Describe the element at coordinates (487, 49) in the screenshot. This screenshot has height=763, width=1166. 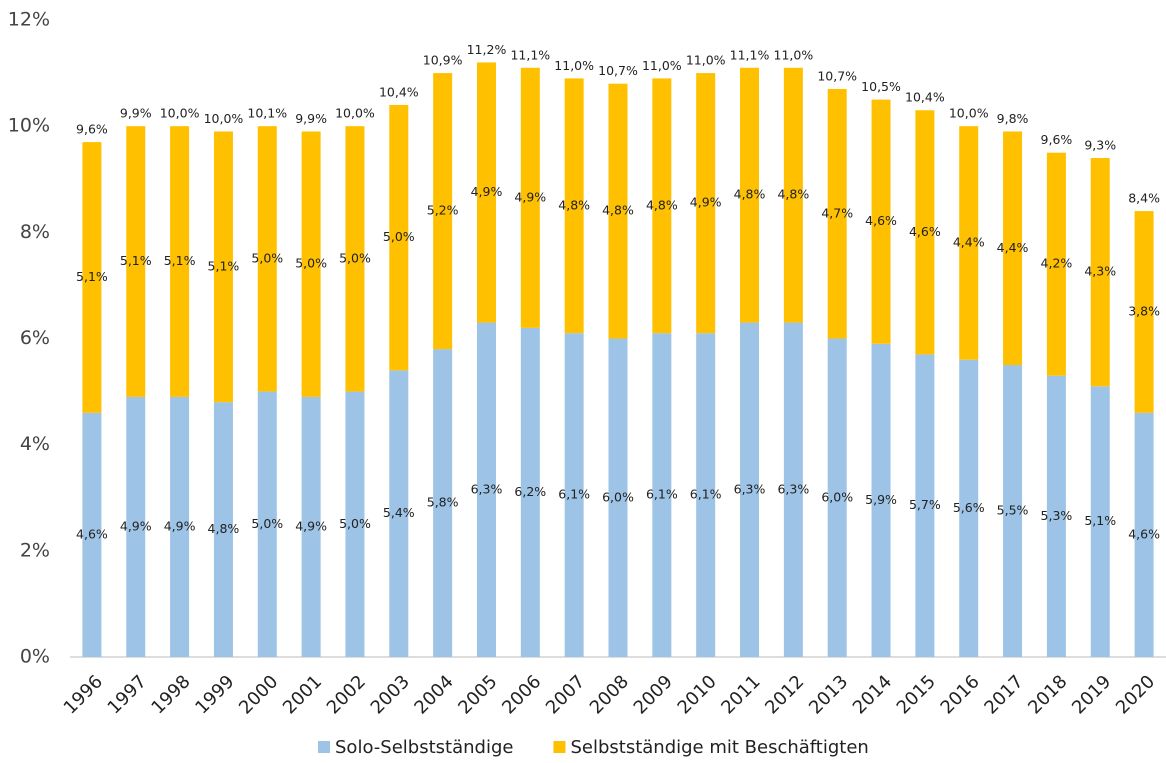
I see `total-label: 11,2%` at that location.